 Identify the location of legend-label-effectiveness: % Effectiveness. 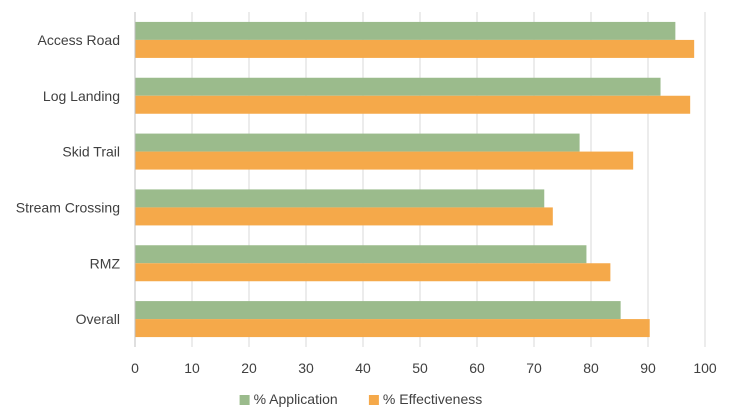
(432, 399).